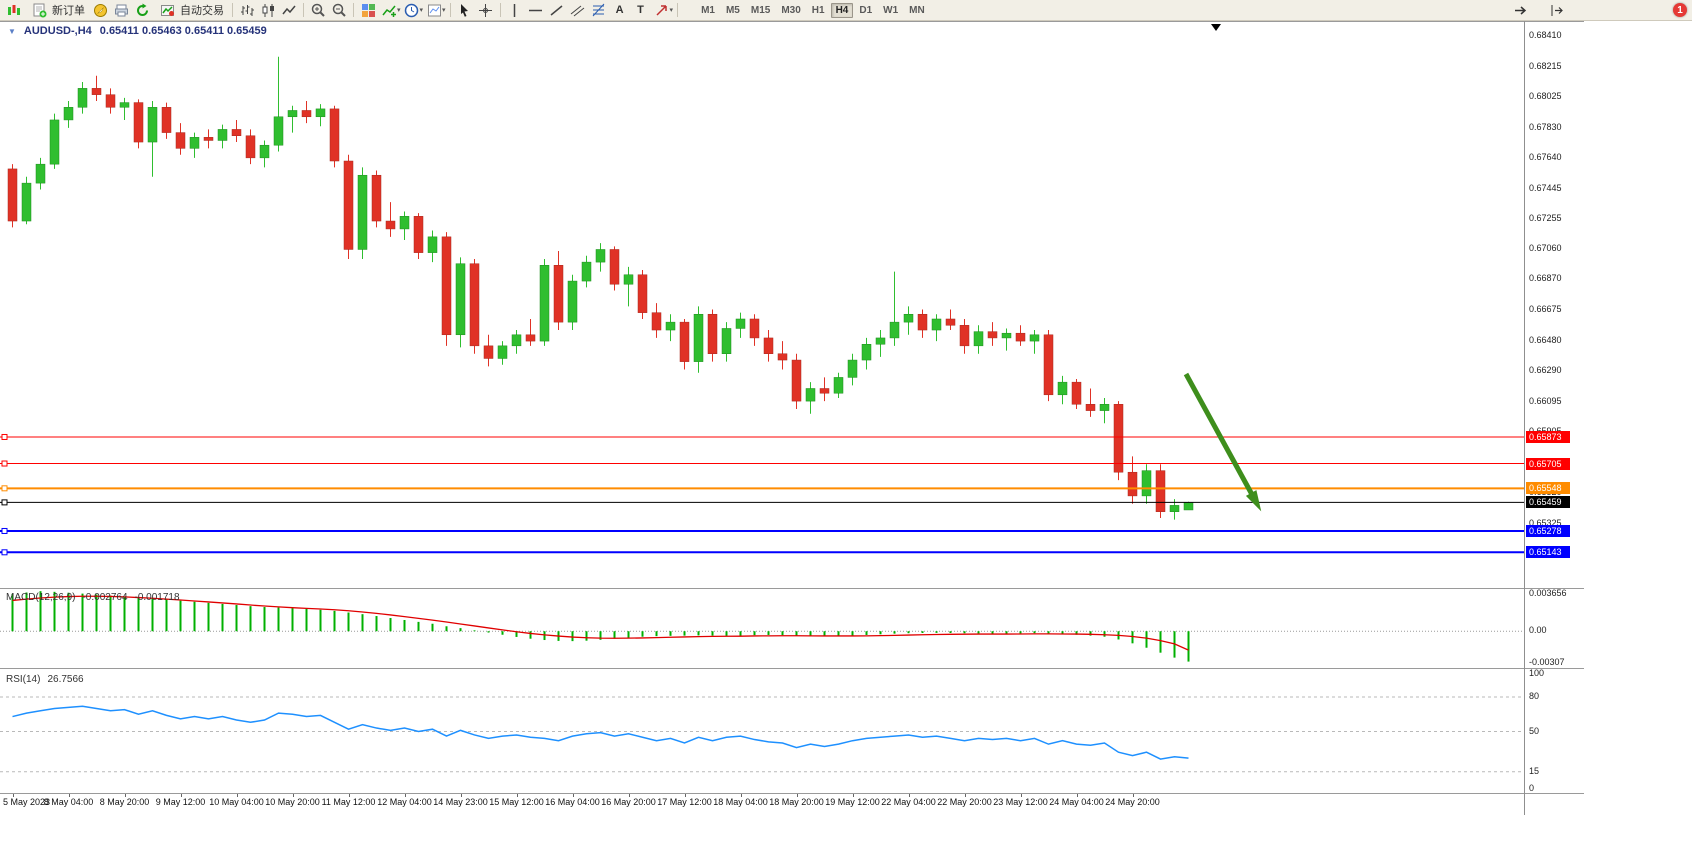 The width and height of the screenshot is (1692, 859). What do you see at coordinates (762, 628) in the screenshot?
I see `macd-canvas` at bounding box center [762, 628].